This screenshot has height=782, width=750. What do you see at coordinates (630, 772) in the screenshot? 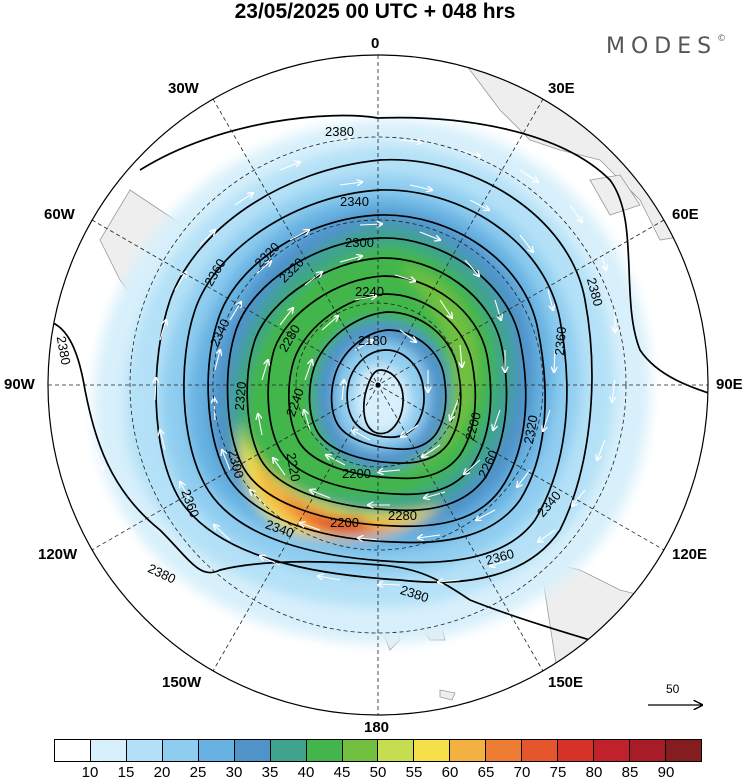
I see `colorbar-label: 85` at bounding box center [630, 772].